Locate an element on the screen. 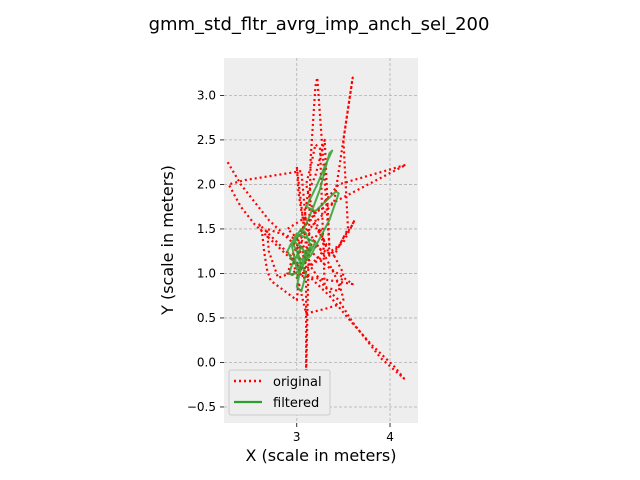 The image size is (640, 480). legend: original filtered is located at coordinates (279, 392).